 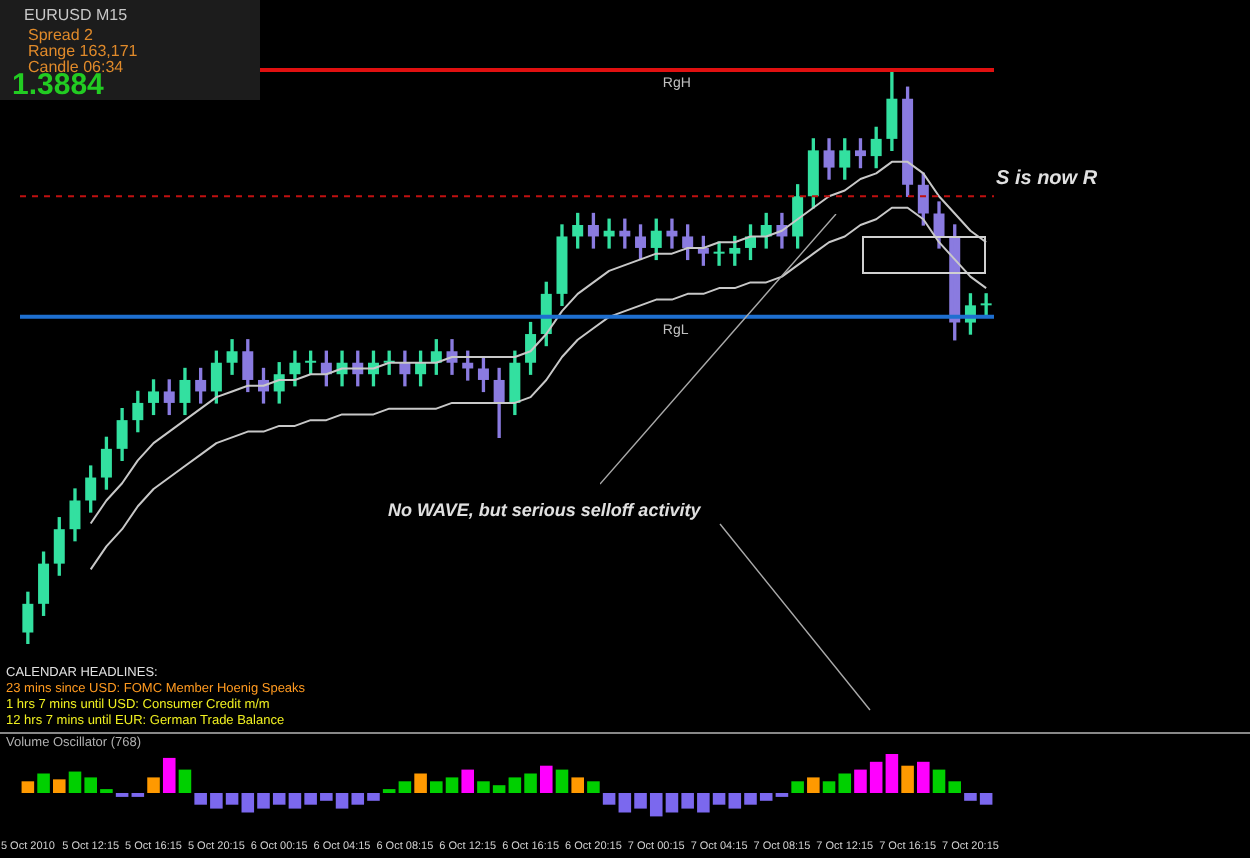 What do you see at coordinates (60, 35) in the screenshot?
I see `text: Spread 2` at bounding box center [60, 35].